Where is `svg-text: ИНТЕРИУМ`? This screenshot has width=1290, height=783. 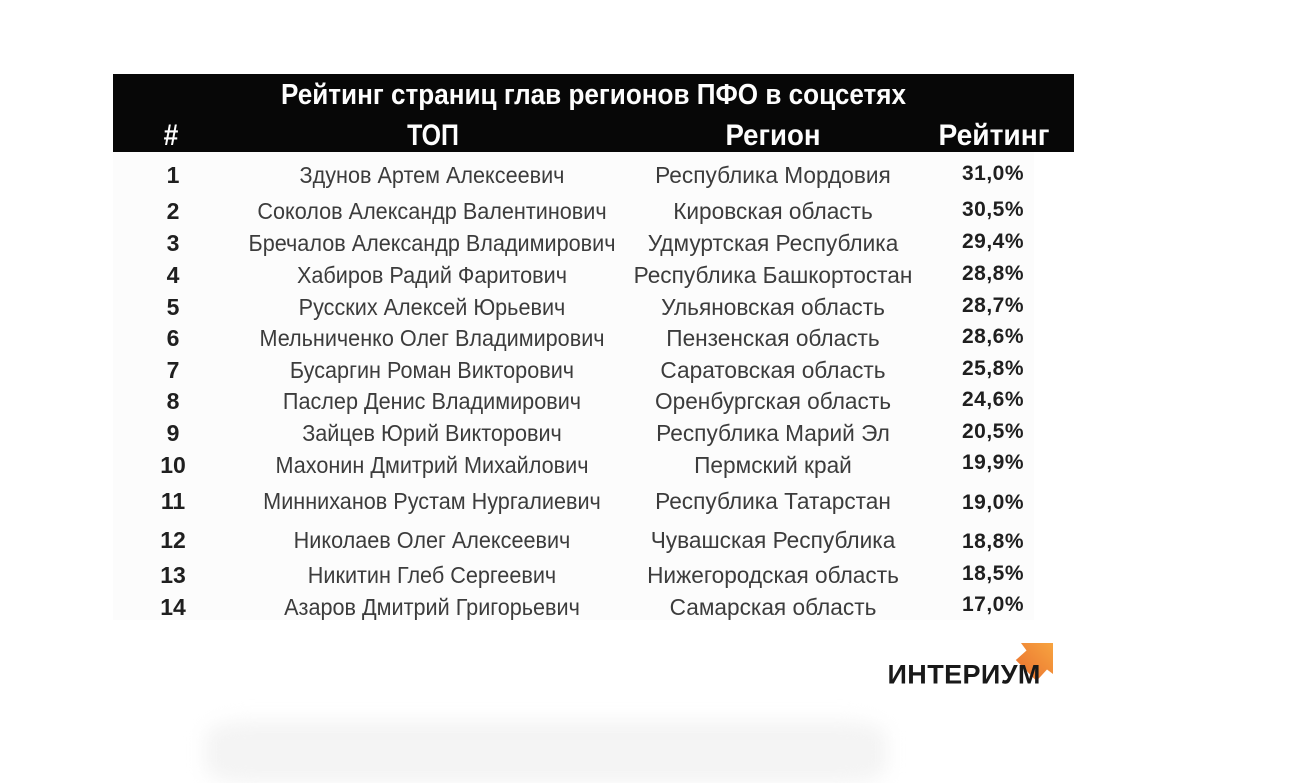
svg-text: ИНТЕРИУМ is located at coordinates (964, 674).